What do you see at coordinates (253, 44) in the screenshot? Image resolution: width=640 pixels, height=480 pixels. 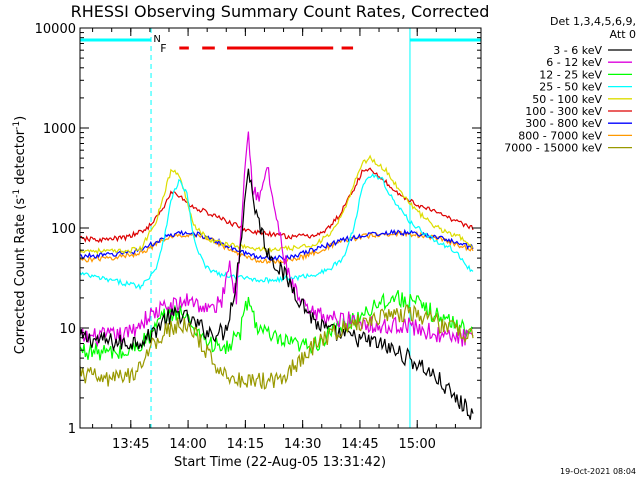 I see `marker-layer: NF` at bounding box center [253, 44].